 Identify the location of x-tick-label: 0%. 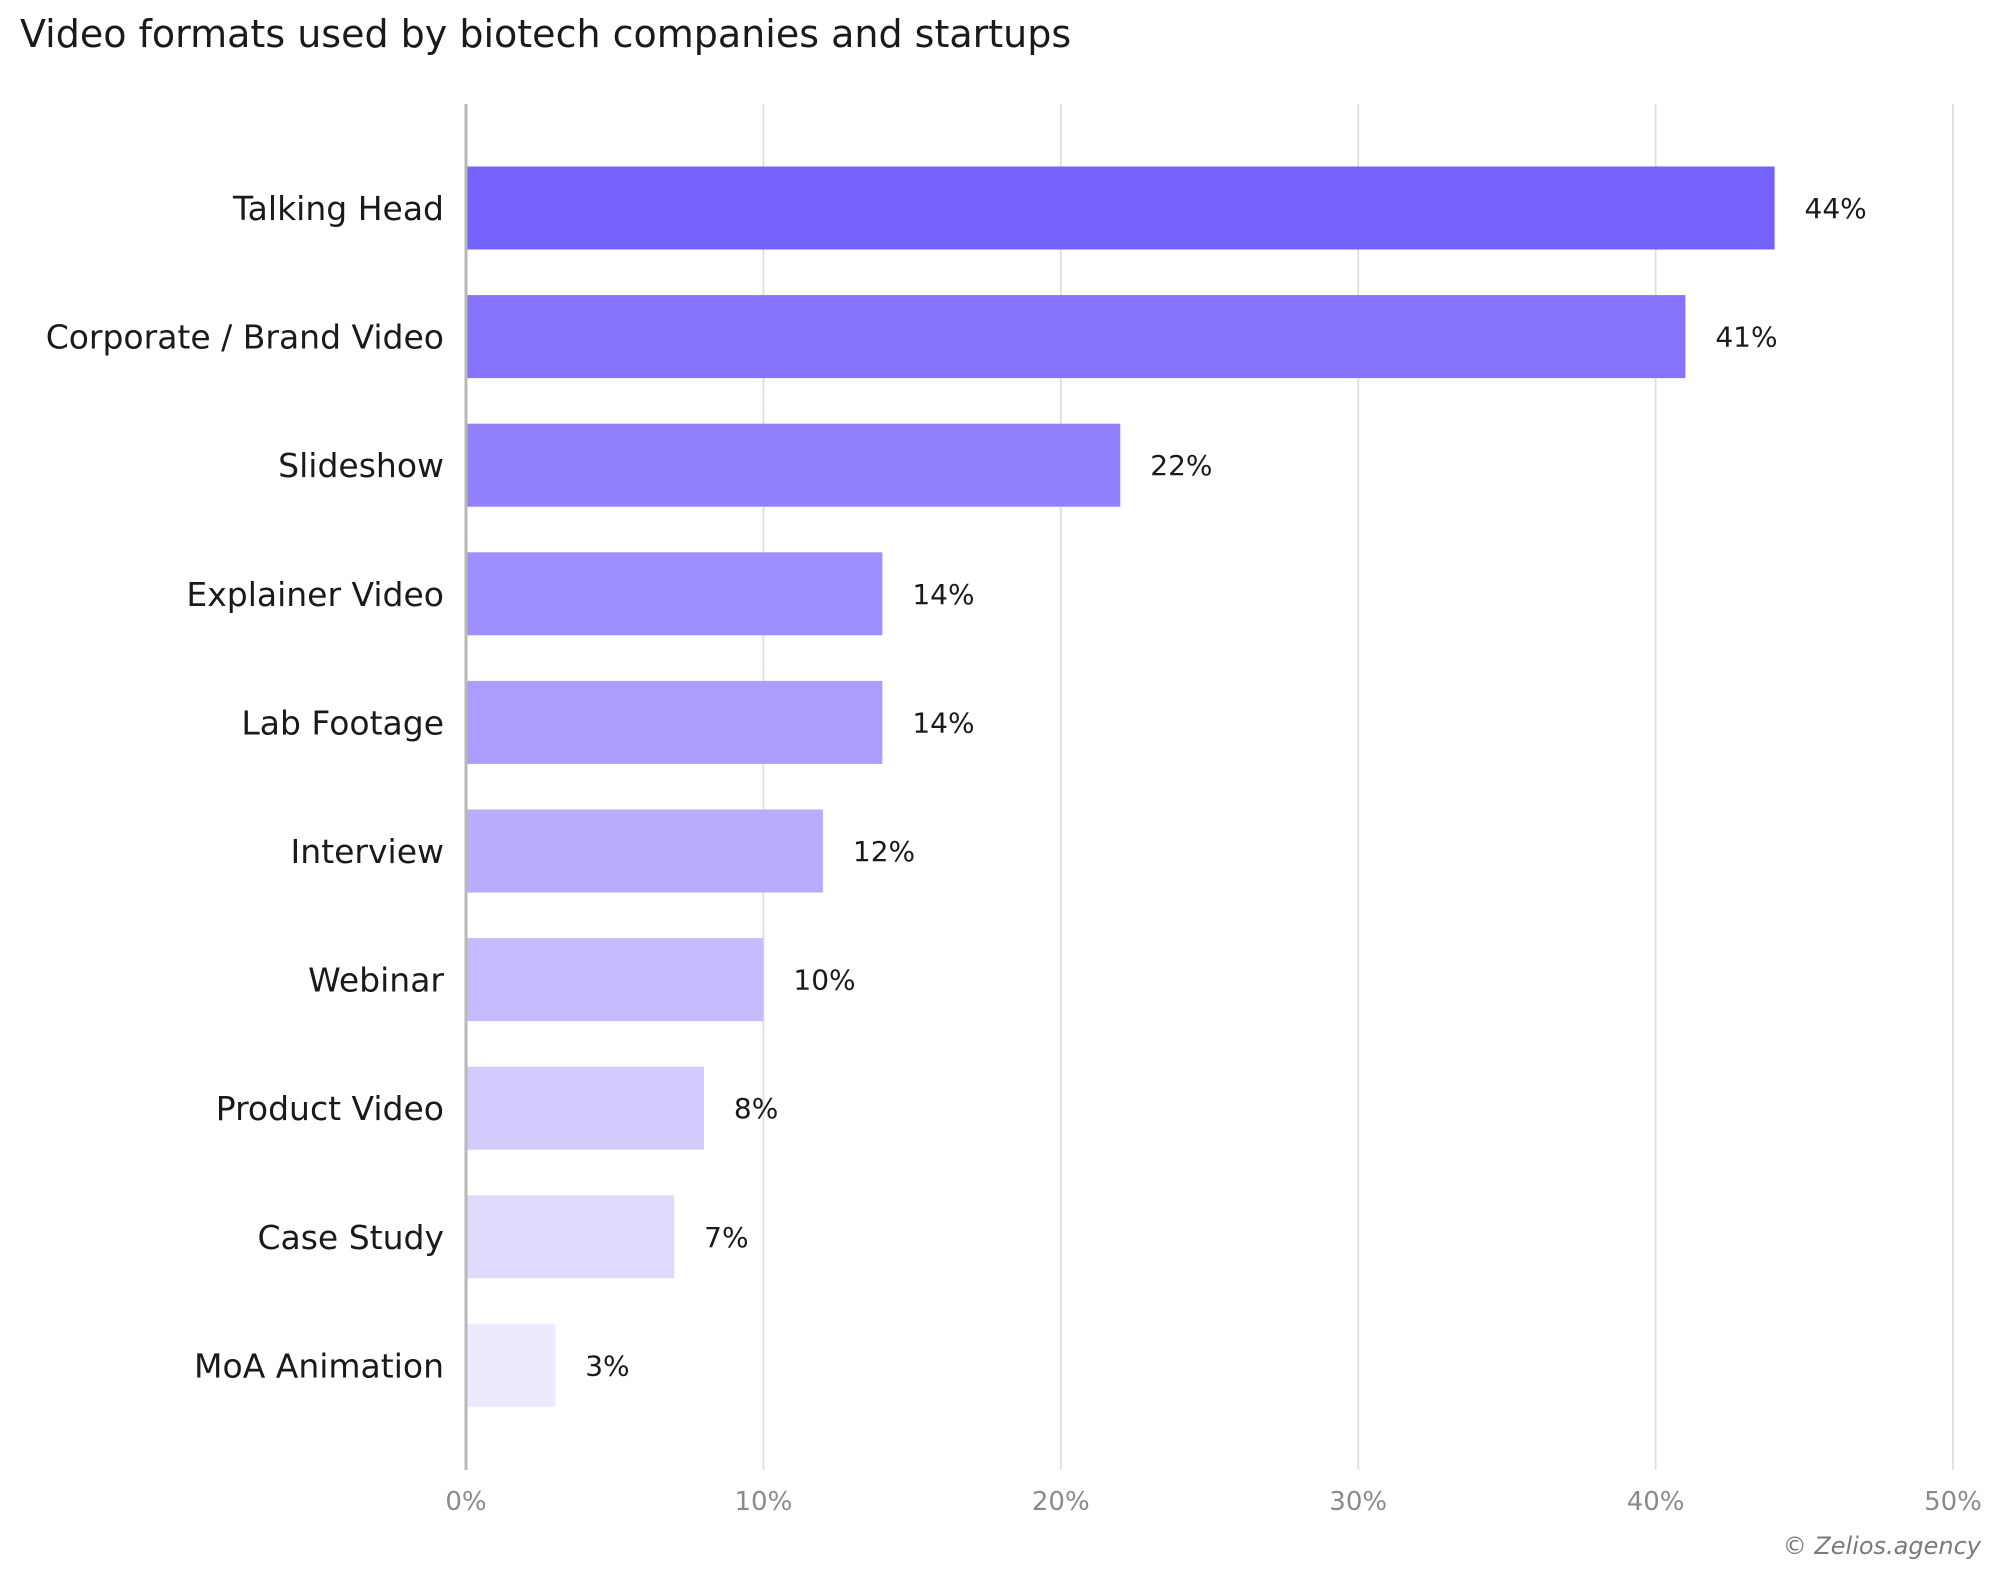
(465, 1502).